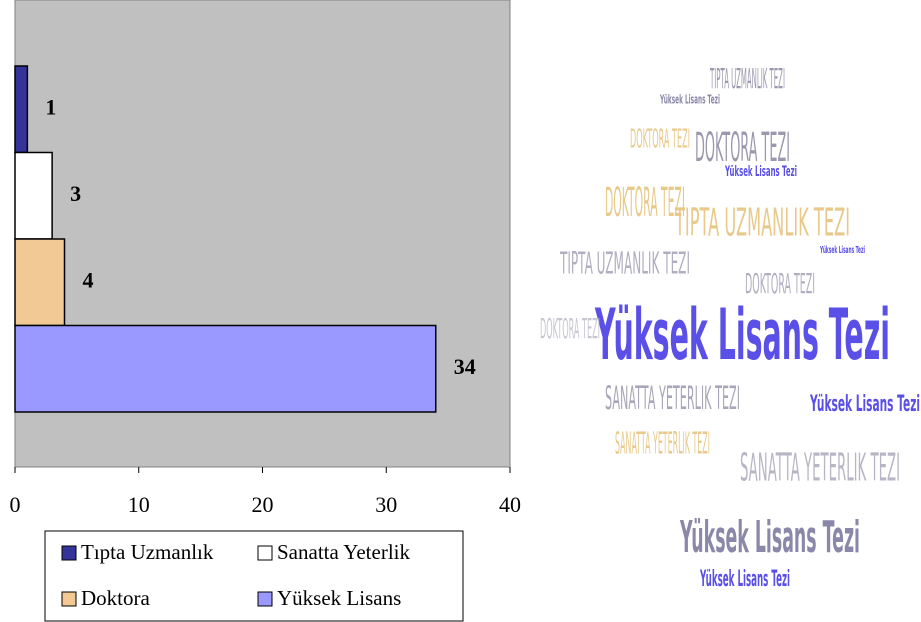  I want to click on legend-label: Tıpta Uzmanlık, so click(147, 552).